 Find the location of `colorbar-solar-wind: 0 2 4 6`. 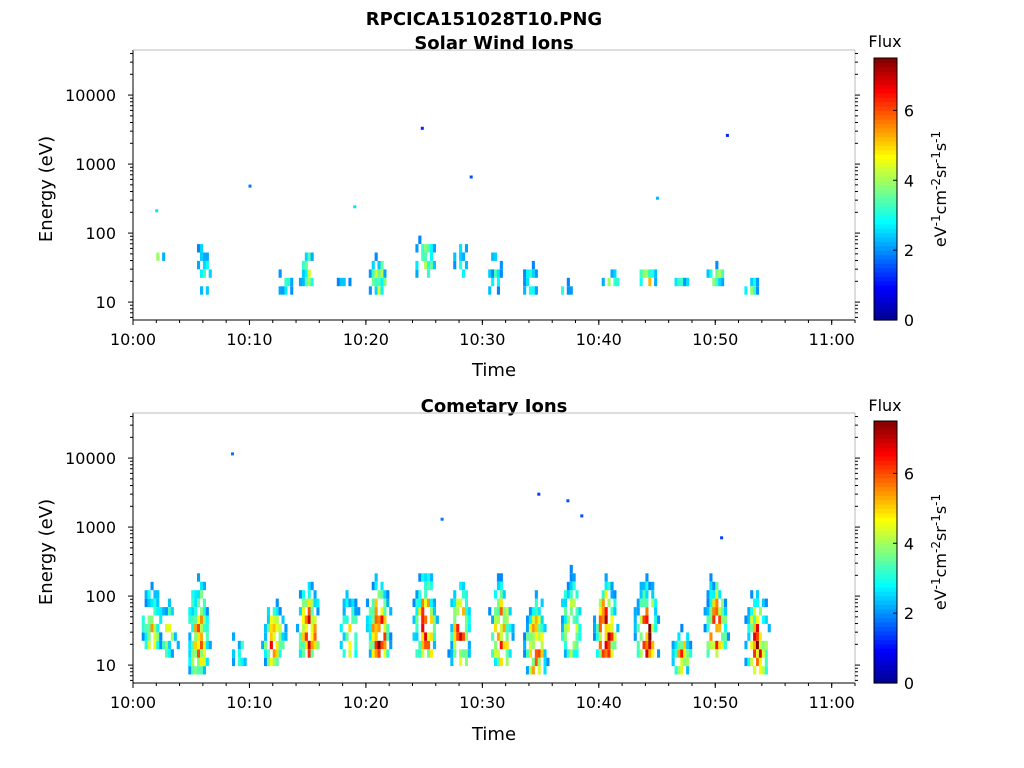

colorbar-solar-wind: 0 2 4 6 is located at coordinates (893, 193).